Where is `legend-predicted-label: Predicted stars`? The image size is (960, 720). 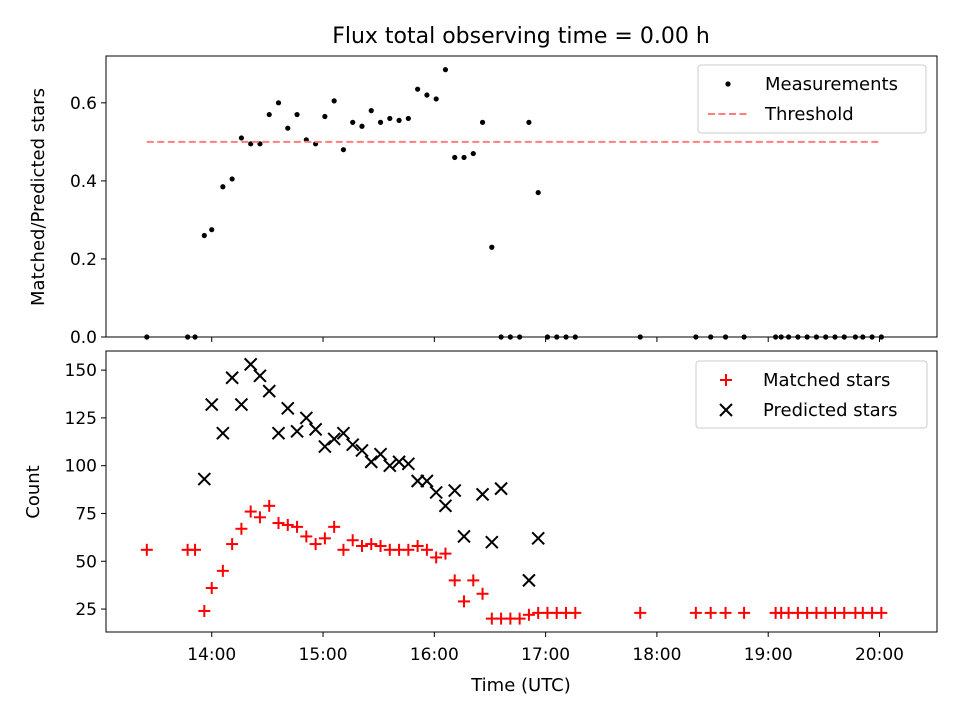
legend-predicted-label: Predicted stars is located at coordinates (830, 410).